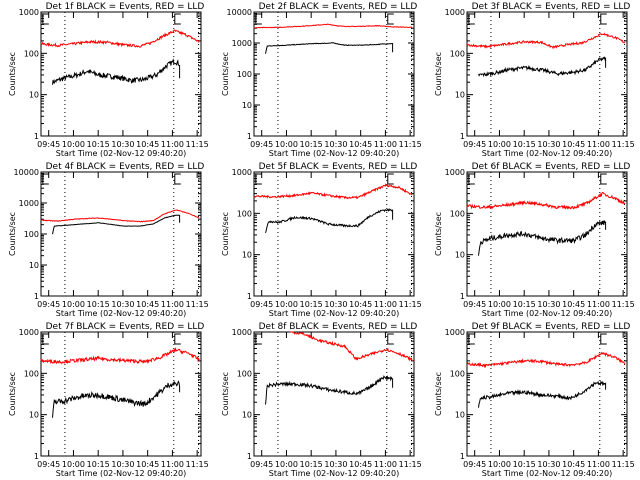 The width and height of the screenshot is (640, 480). Describe the element at coordinates (125, 327) in the screenshot. I see `panel-title: Det 7f BLACK = Events, RED = LLD` at that location.